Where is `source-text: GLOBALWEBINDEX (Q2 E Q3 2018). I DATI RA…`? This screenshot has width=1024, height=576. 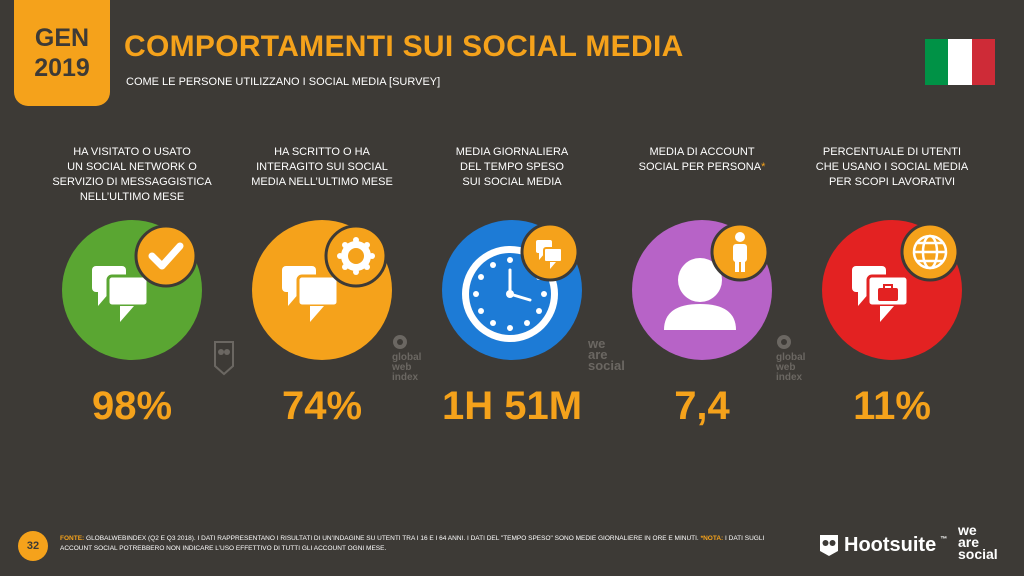 source-text: GLOBALWEBINDEX (Q2 E Q3 2018). I DATI RA… is located at coordinates (391, 538).